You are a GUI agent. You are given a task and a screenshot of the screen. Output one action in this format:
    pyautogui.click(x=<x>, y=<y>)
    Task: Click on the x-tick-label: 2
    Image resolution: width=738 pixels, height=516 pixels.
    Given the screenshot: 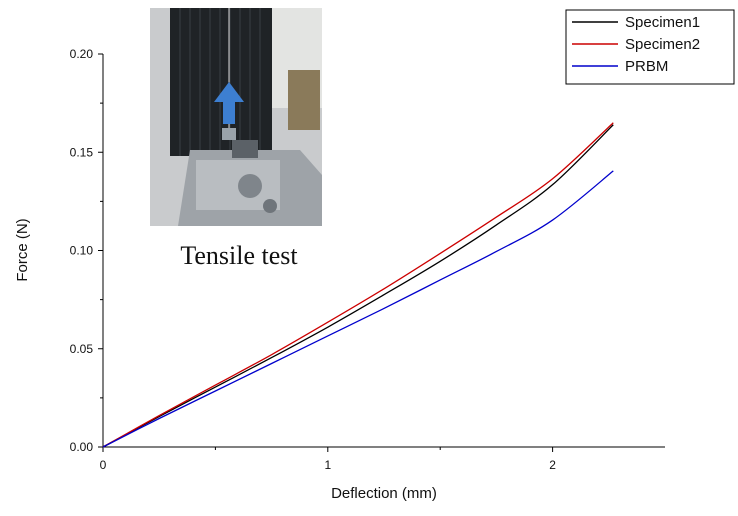 What is the action you would take?
    pyautogui.click(x=552, y=465)
    